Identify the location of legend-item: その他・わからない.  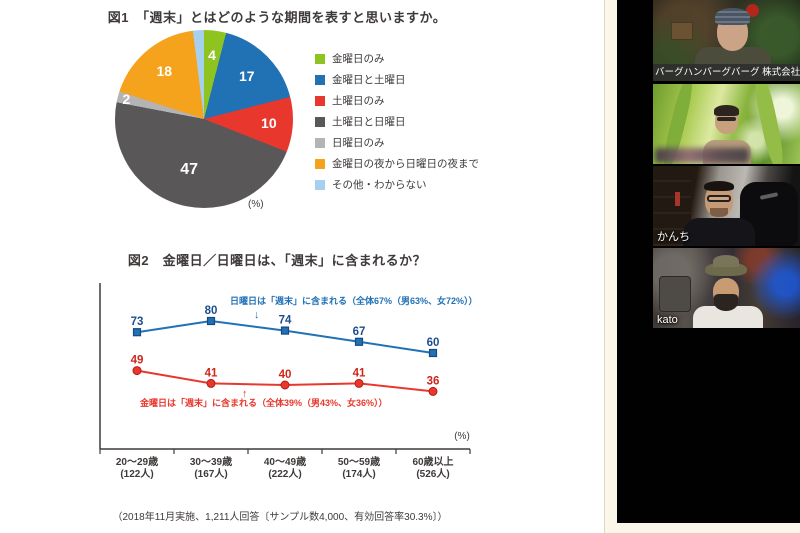
(397, 184).